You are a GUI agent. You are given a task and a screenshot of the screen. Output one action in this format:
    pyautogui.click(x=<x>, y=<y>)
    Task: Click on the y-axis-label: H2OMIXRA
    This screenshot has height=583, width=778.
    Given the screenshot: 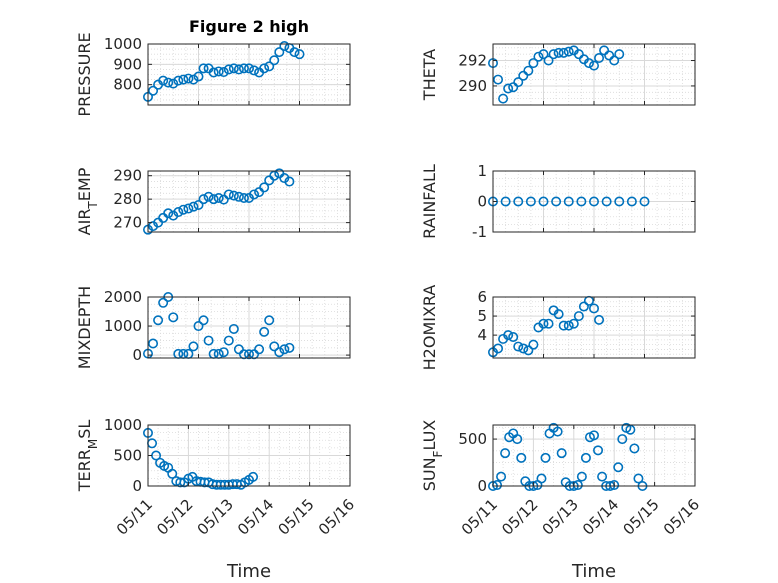 What is the action you would take?
    pyautogui.click(x=429, y=328)
    